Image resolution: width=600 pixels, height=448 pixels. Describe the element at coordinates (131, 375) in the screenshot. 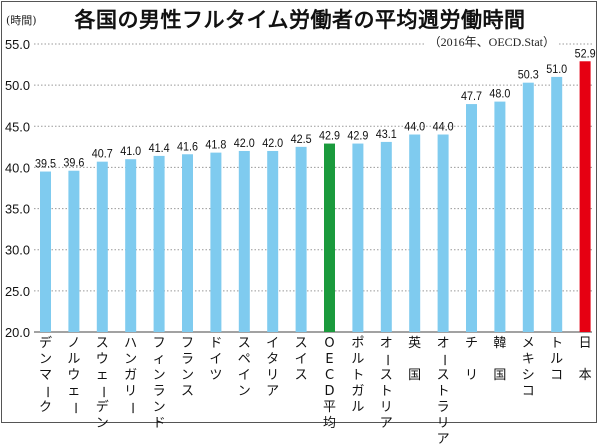

I see `x-tick-label: ハンガリー` at that location.